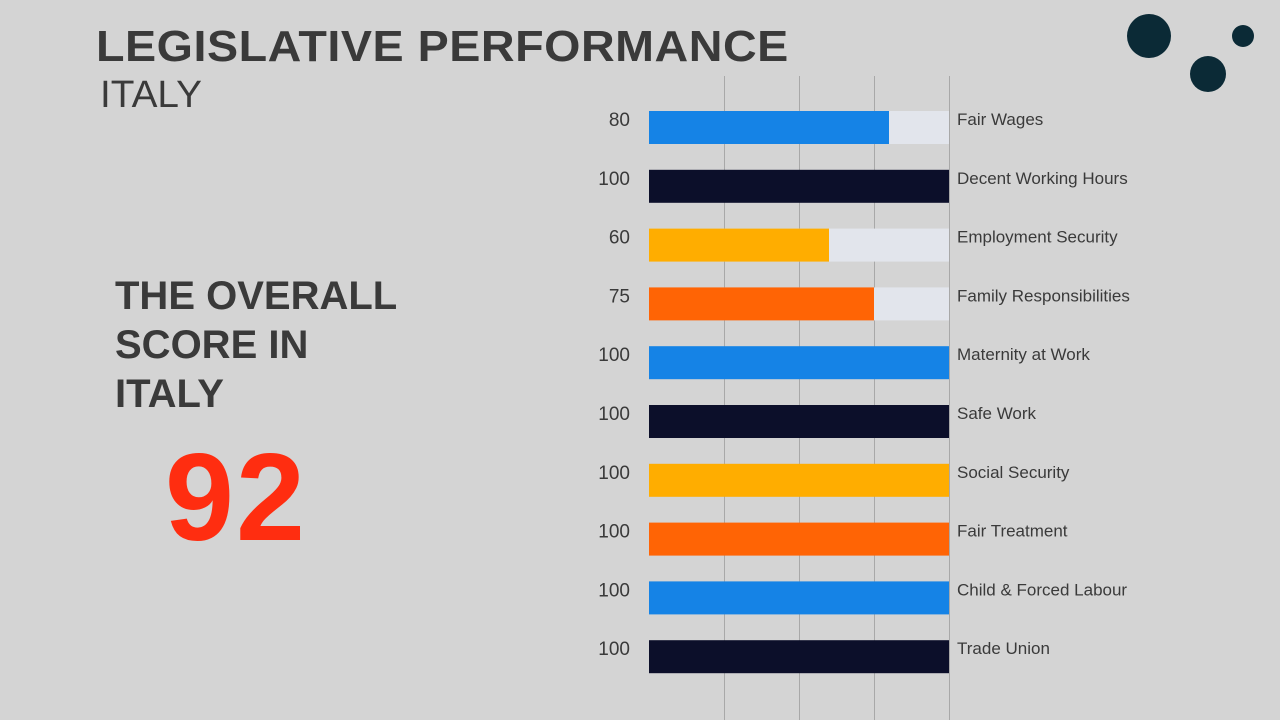 Image resolution: width=1280 pixels, height=720 pixels. I want to click on bar-category-label: Trade Union, so click(1003, 648).